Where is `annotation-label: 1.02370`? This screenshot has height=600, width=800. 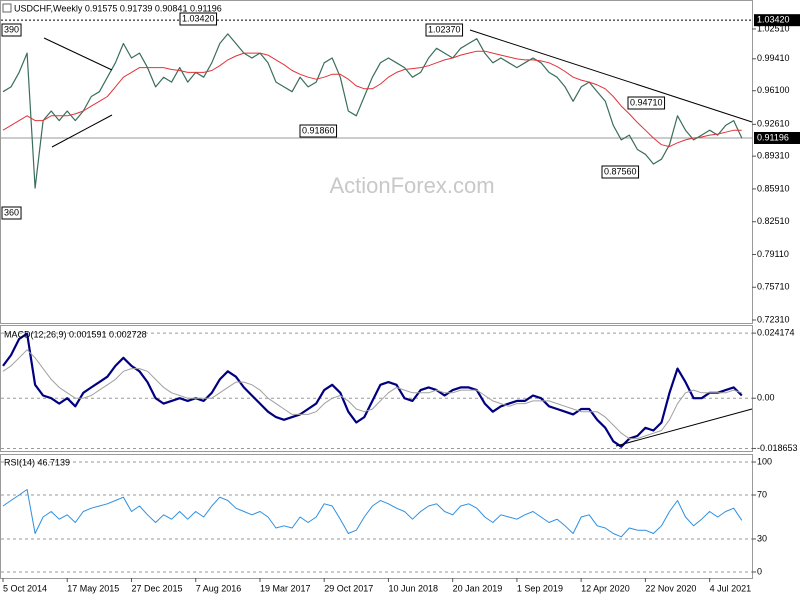 annotation-label: 1.02370 is located at coordinates (444, 29).